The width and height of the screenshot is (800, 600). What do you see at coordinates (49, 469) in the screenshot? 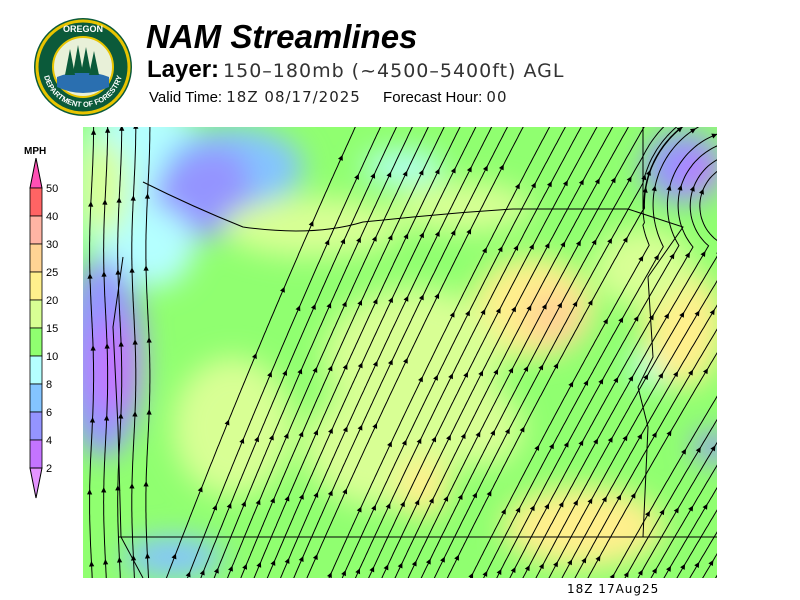
I see `legend-label: 2` at bounding box center [49, 469].